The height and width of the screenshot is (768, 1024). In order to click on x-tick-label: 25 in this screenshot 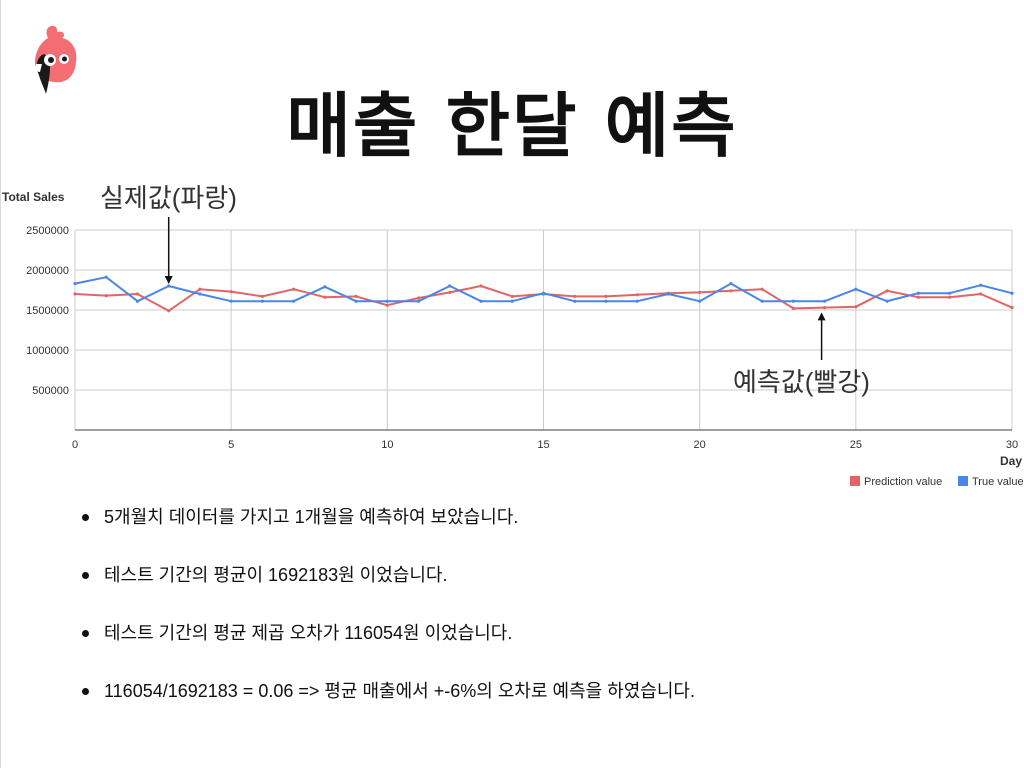, I will do `click(856, 445)`.